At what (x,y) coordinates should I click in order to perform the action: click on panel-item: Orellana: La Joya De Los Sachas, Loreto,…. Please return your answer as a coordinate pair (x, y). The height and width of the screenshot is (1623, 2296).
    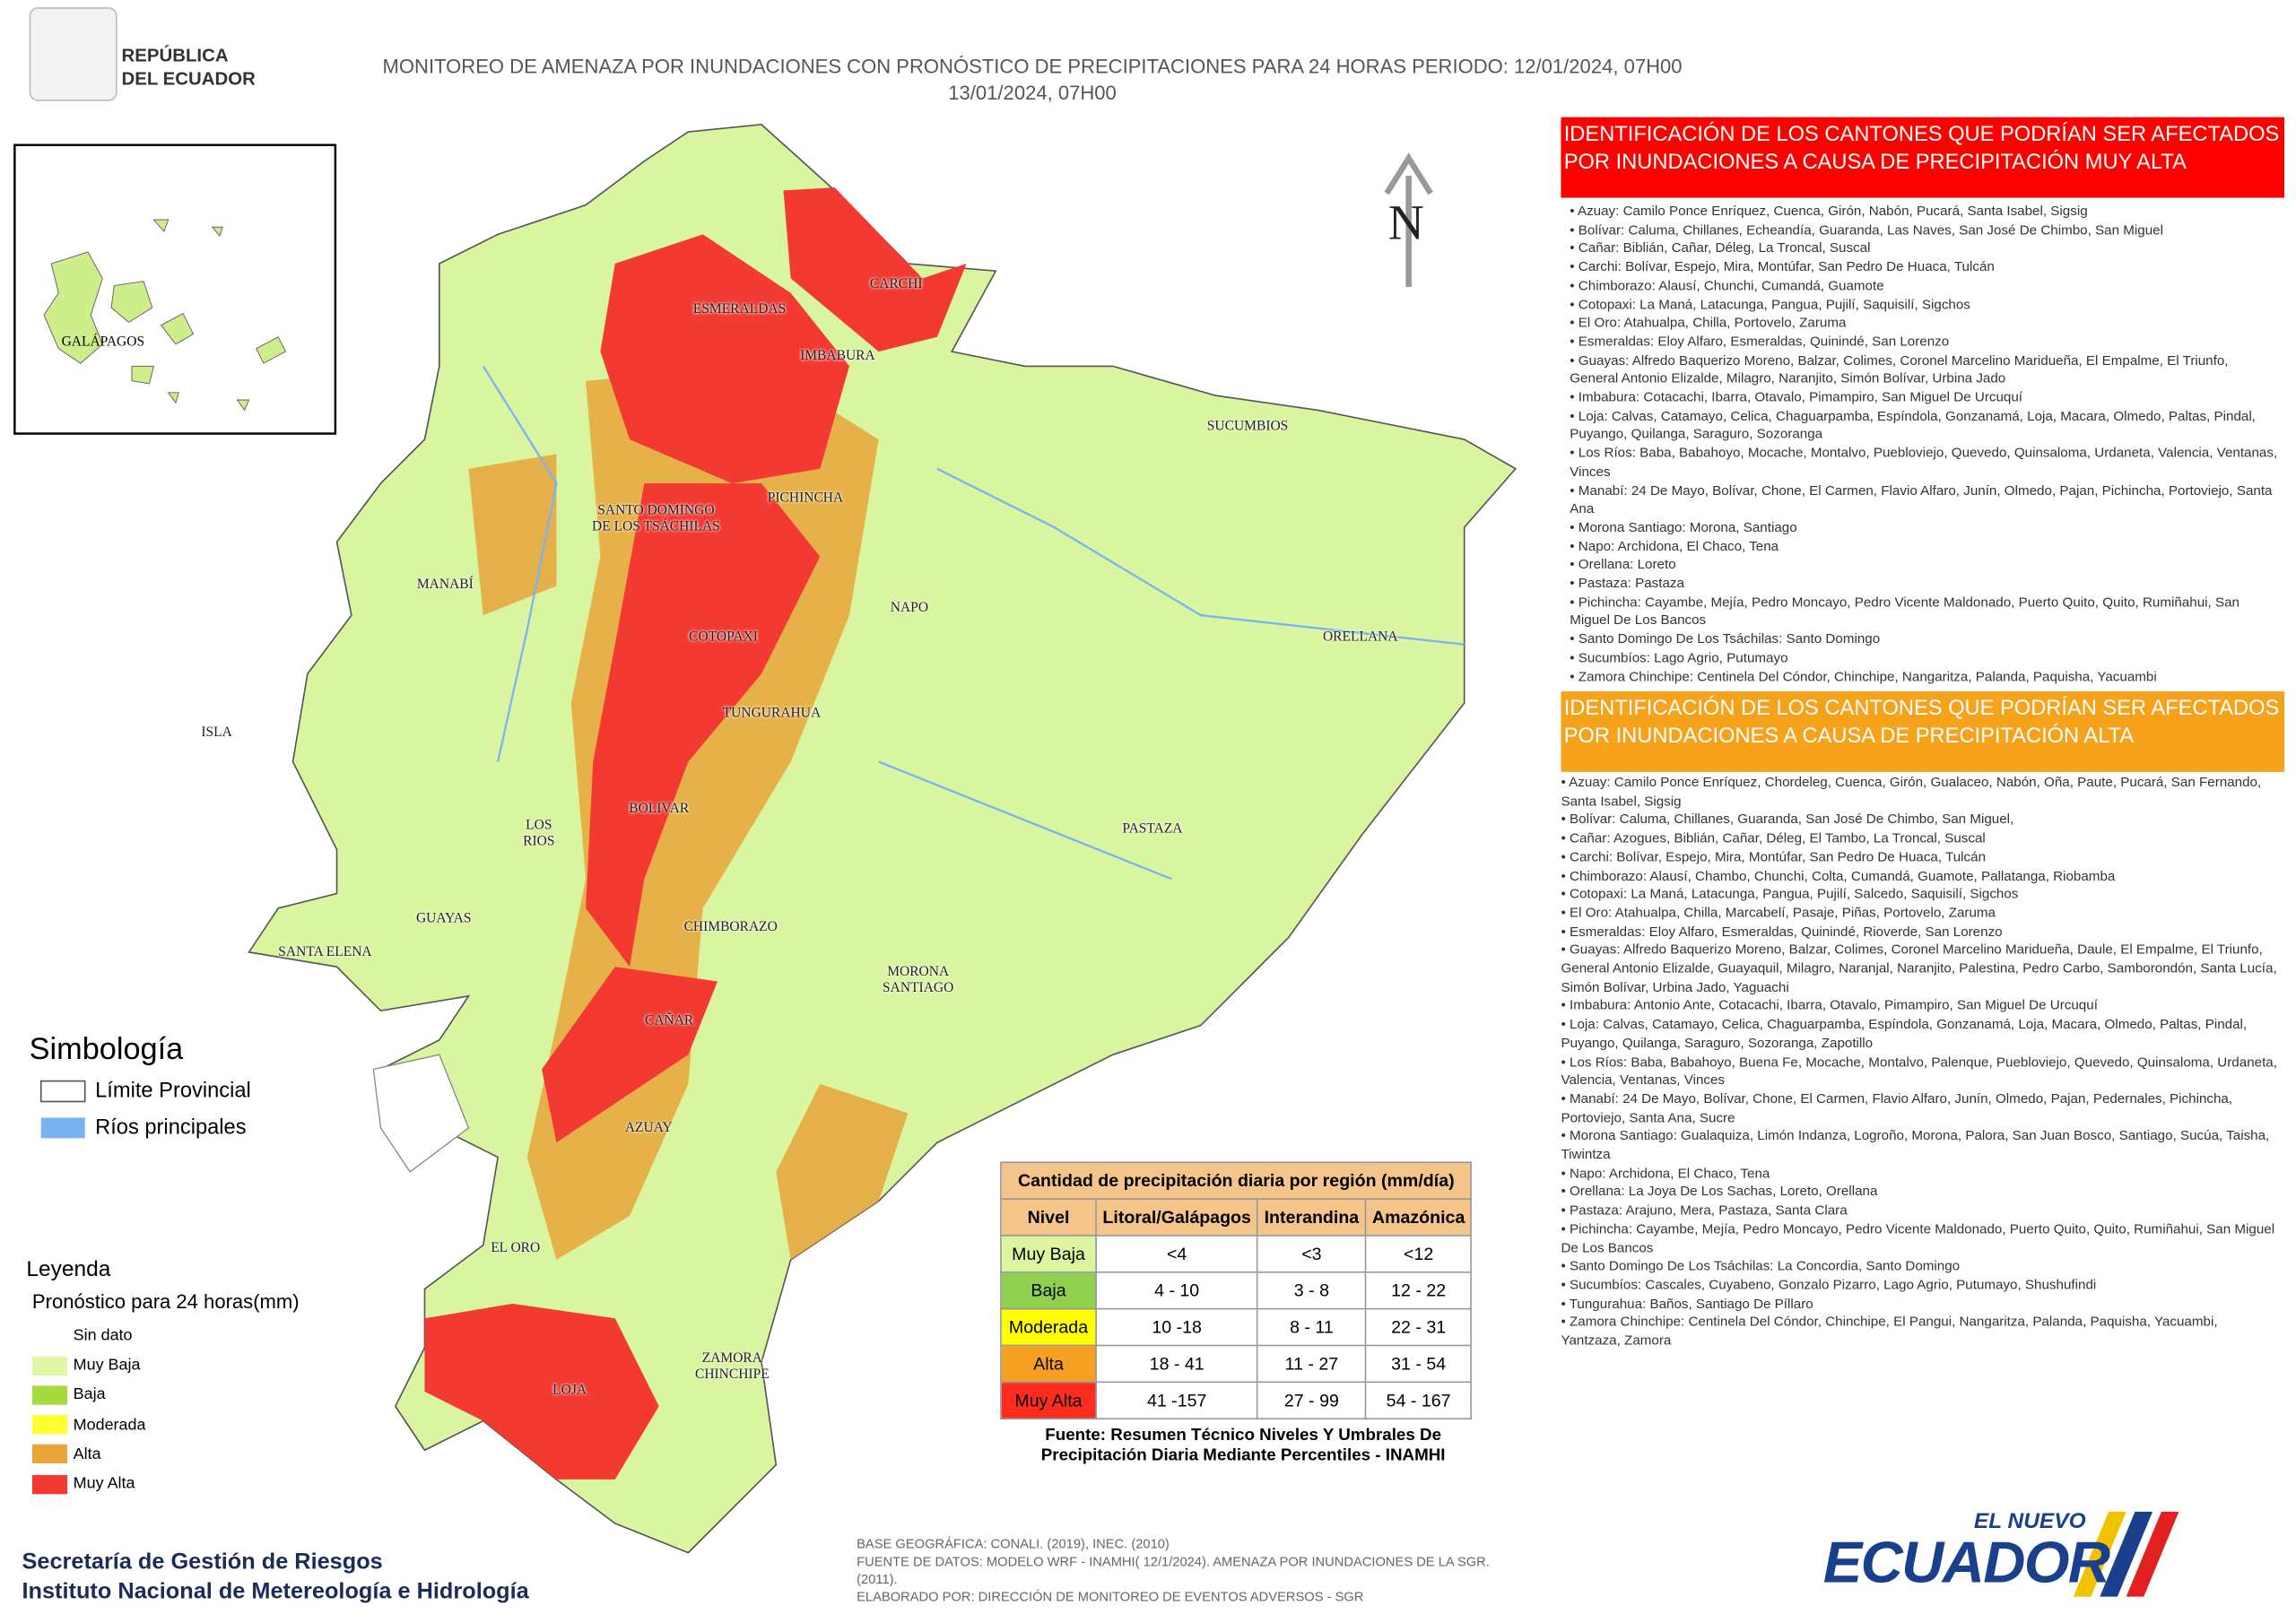
    Looking at the image, I should click on (1919, 1192).